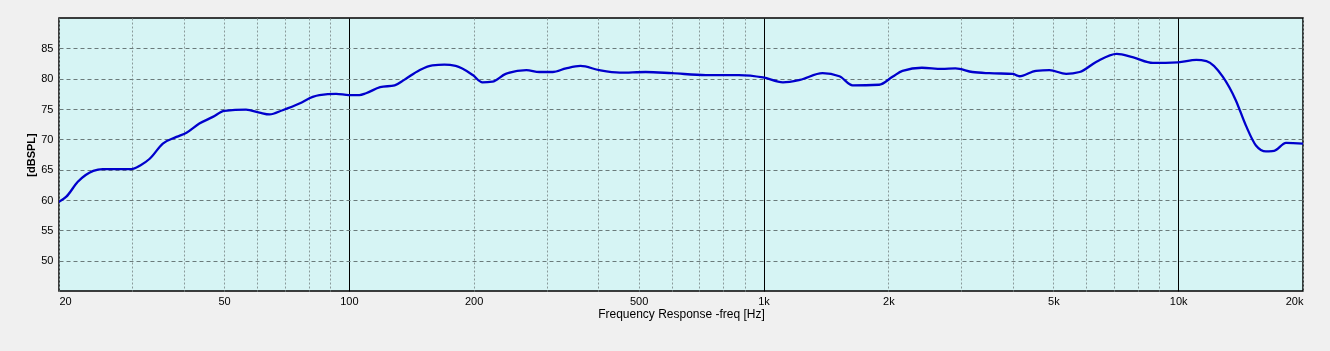 Image resolution: width=1330 pixels, height=351 pixels. What do you see at coordinates (47, 229) in the screenshot?
I see `y-tick-label: 55` at bounding box center [47, 229].